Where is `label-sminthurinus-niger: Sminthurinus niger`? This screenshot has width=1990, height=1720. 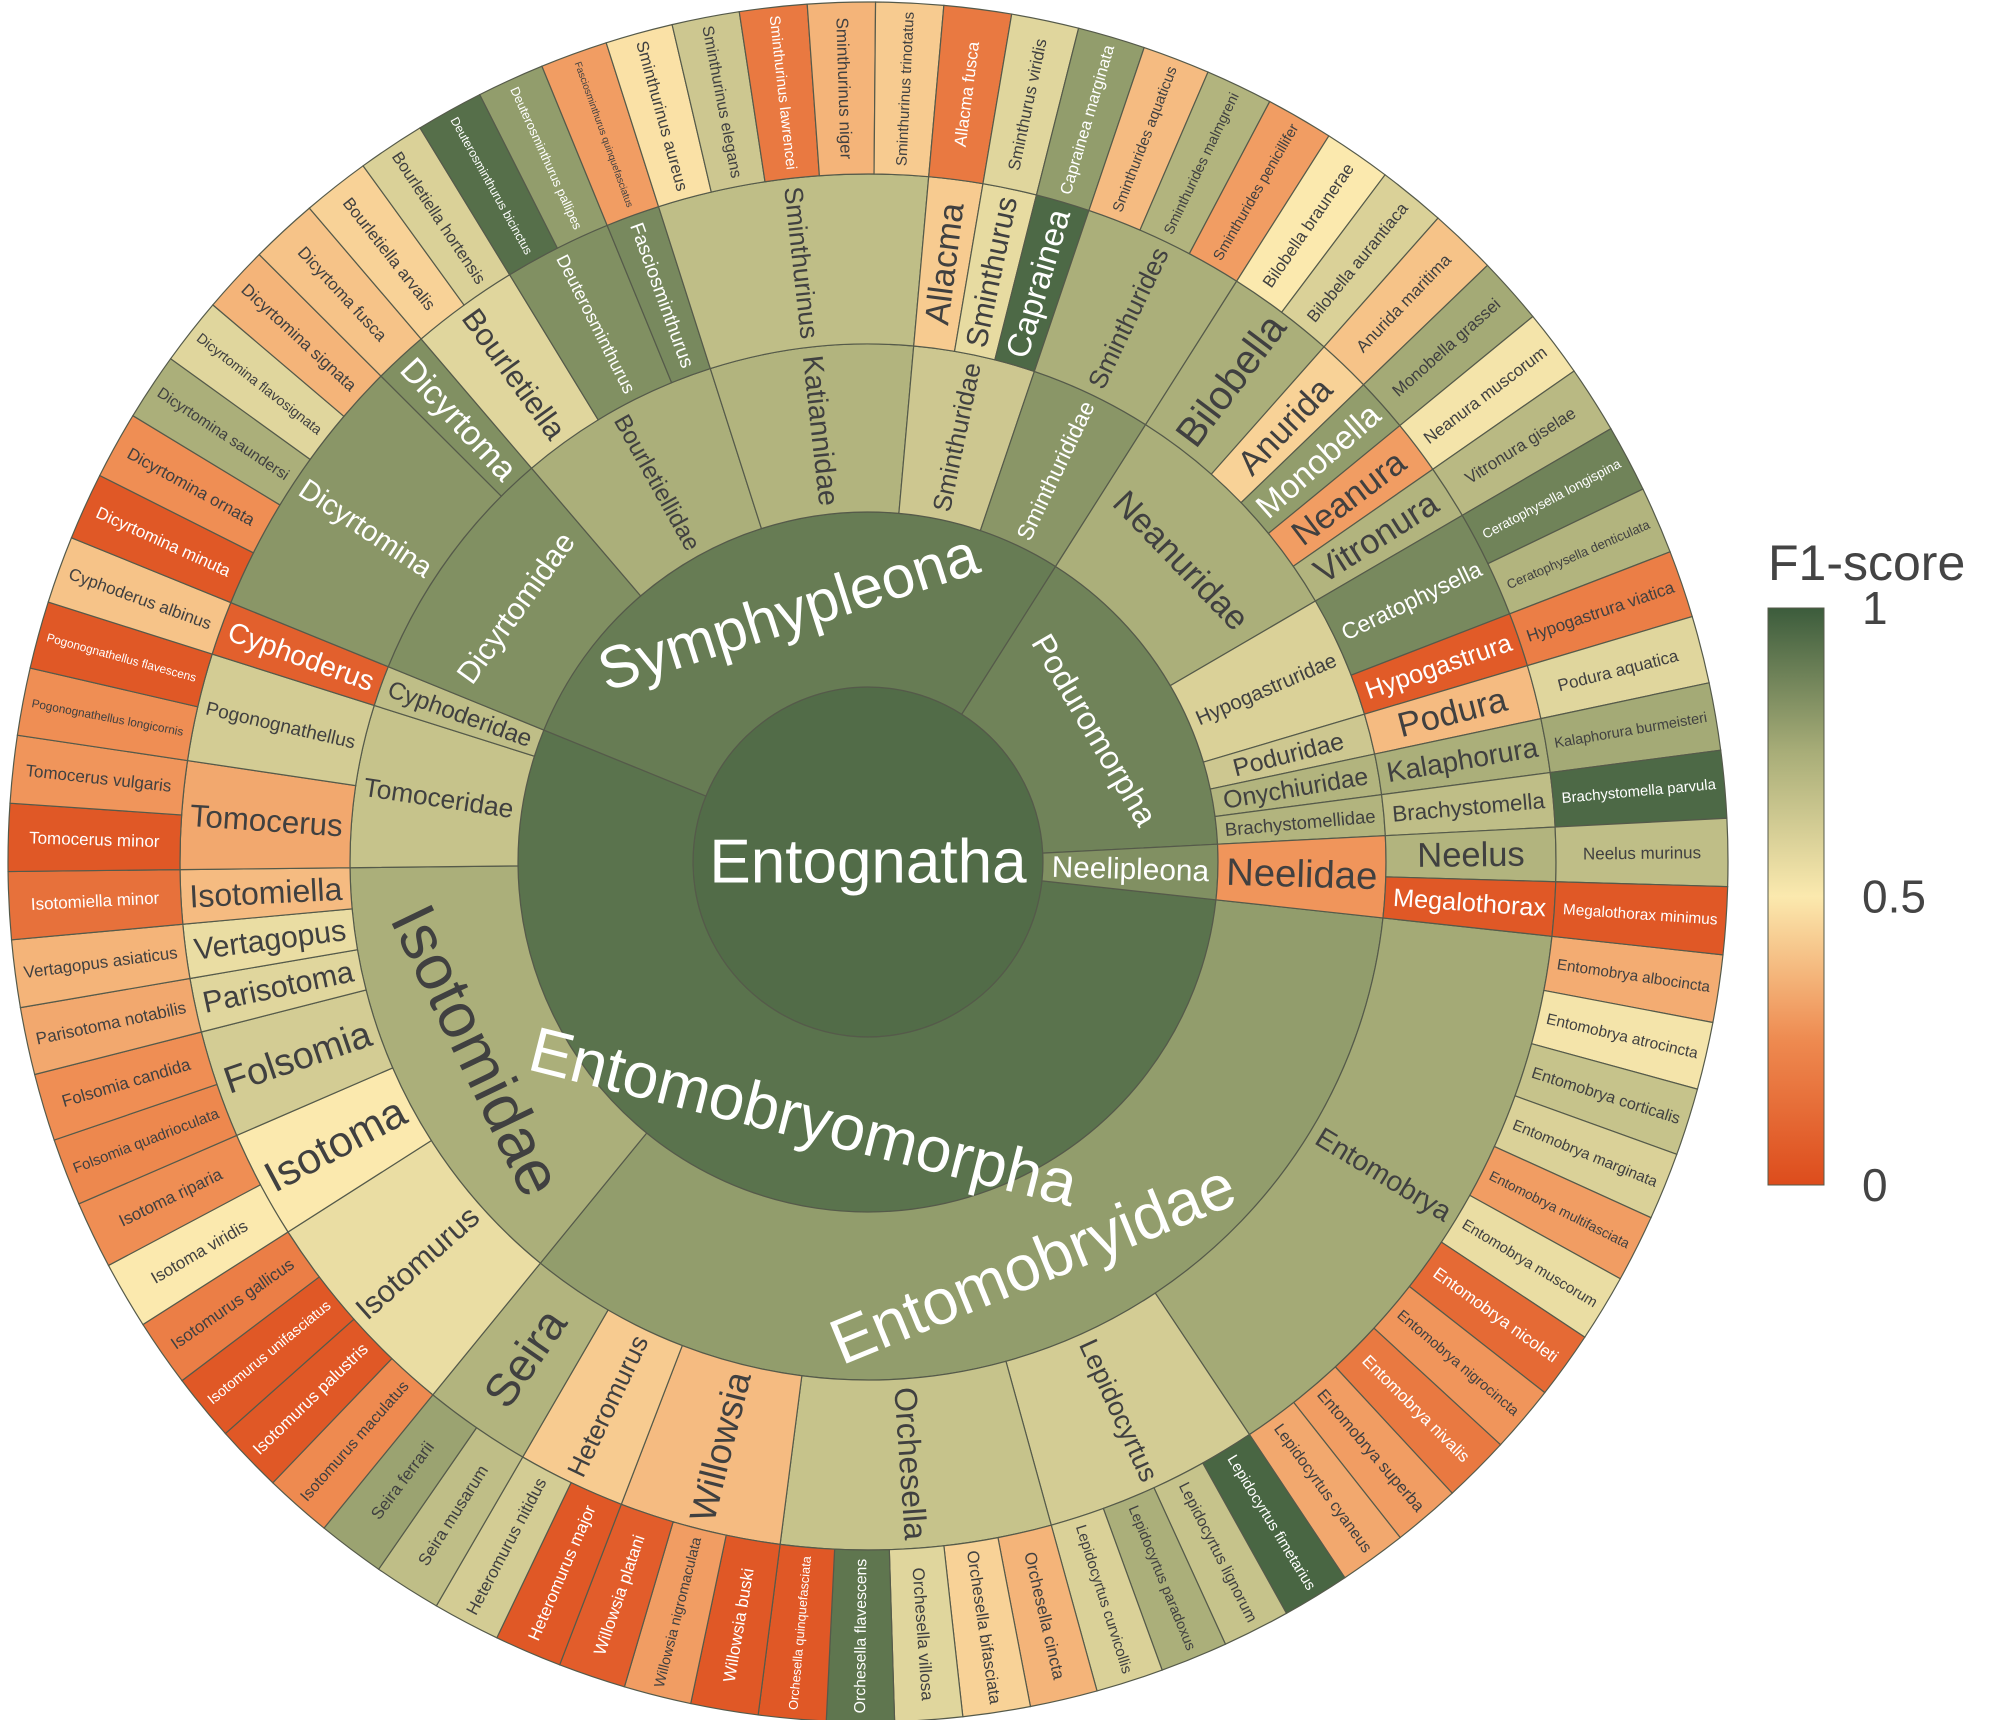
label-sminthurinus-niger: Sminthurinus niger is located at coordinates (843, 88).